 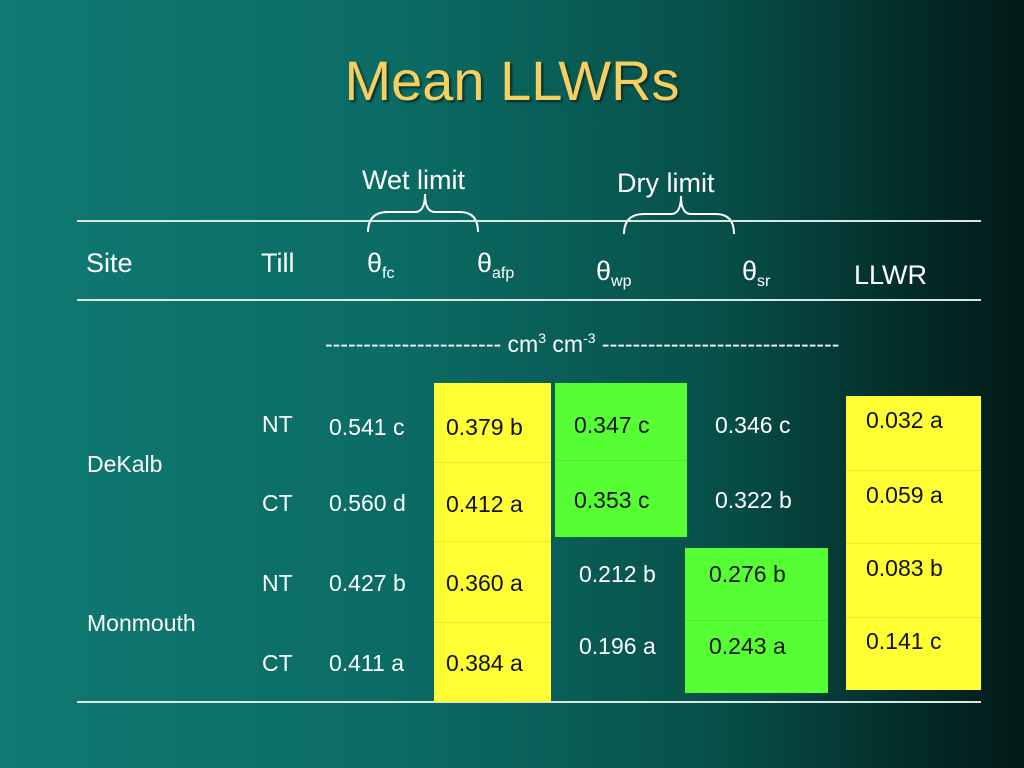 I want to click on wet-limit-label: Wet limit, so click(x=414, y=180).